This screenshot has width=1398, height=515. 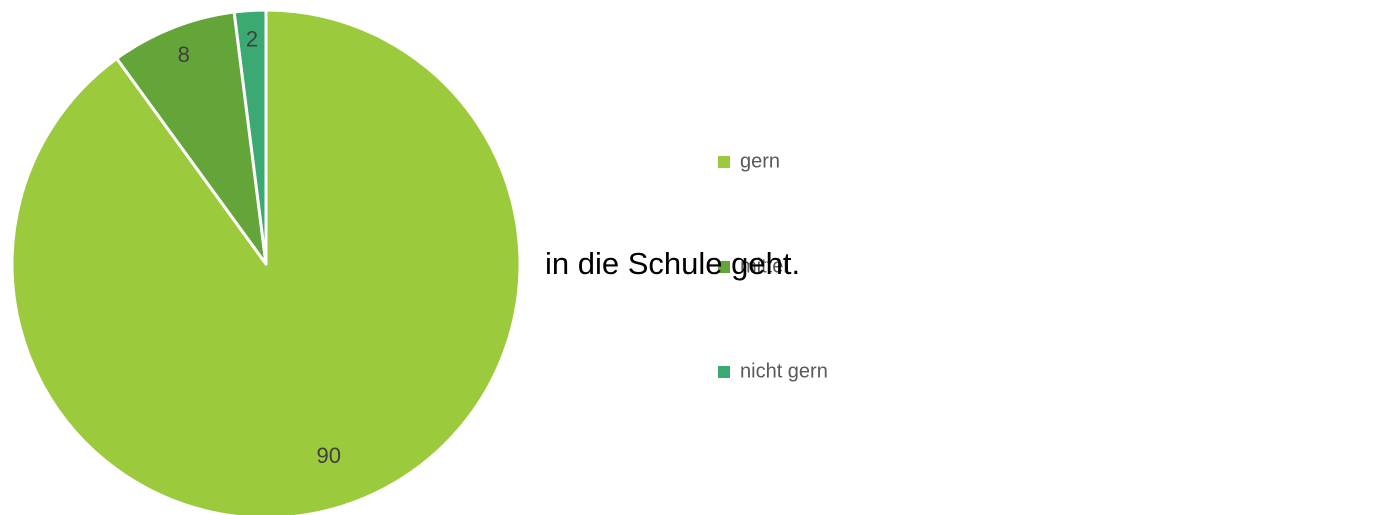 I want to click on annotation: in die Schule geht., so click(x=672, y=263).